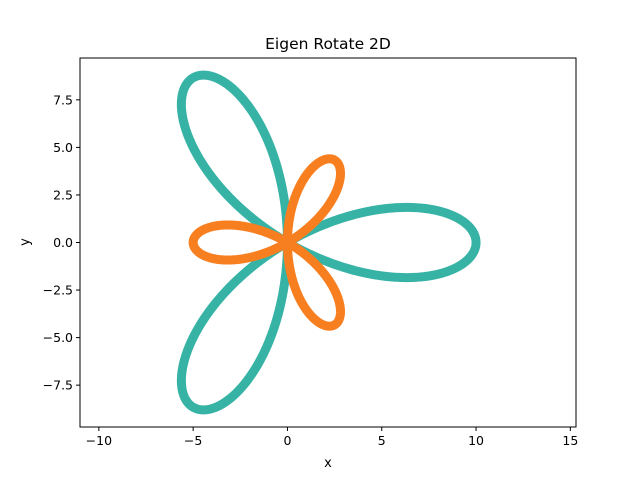 The image size is (640, 480). Describe the element at coordinates (328, 463) in the screenshot. I see `x-axis-label: x` at that location.